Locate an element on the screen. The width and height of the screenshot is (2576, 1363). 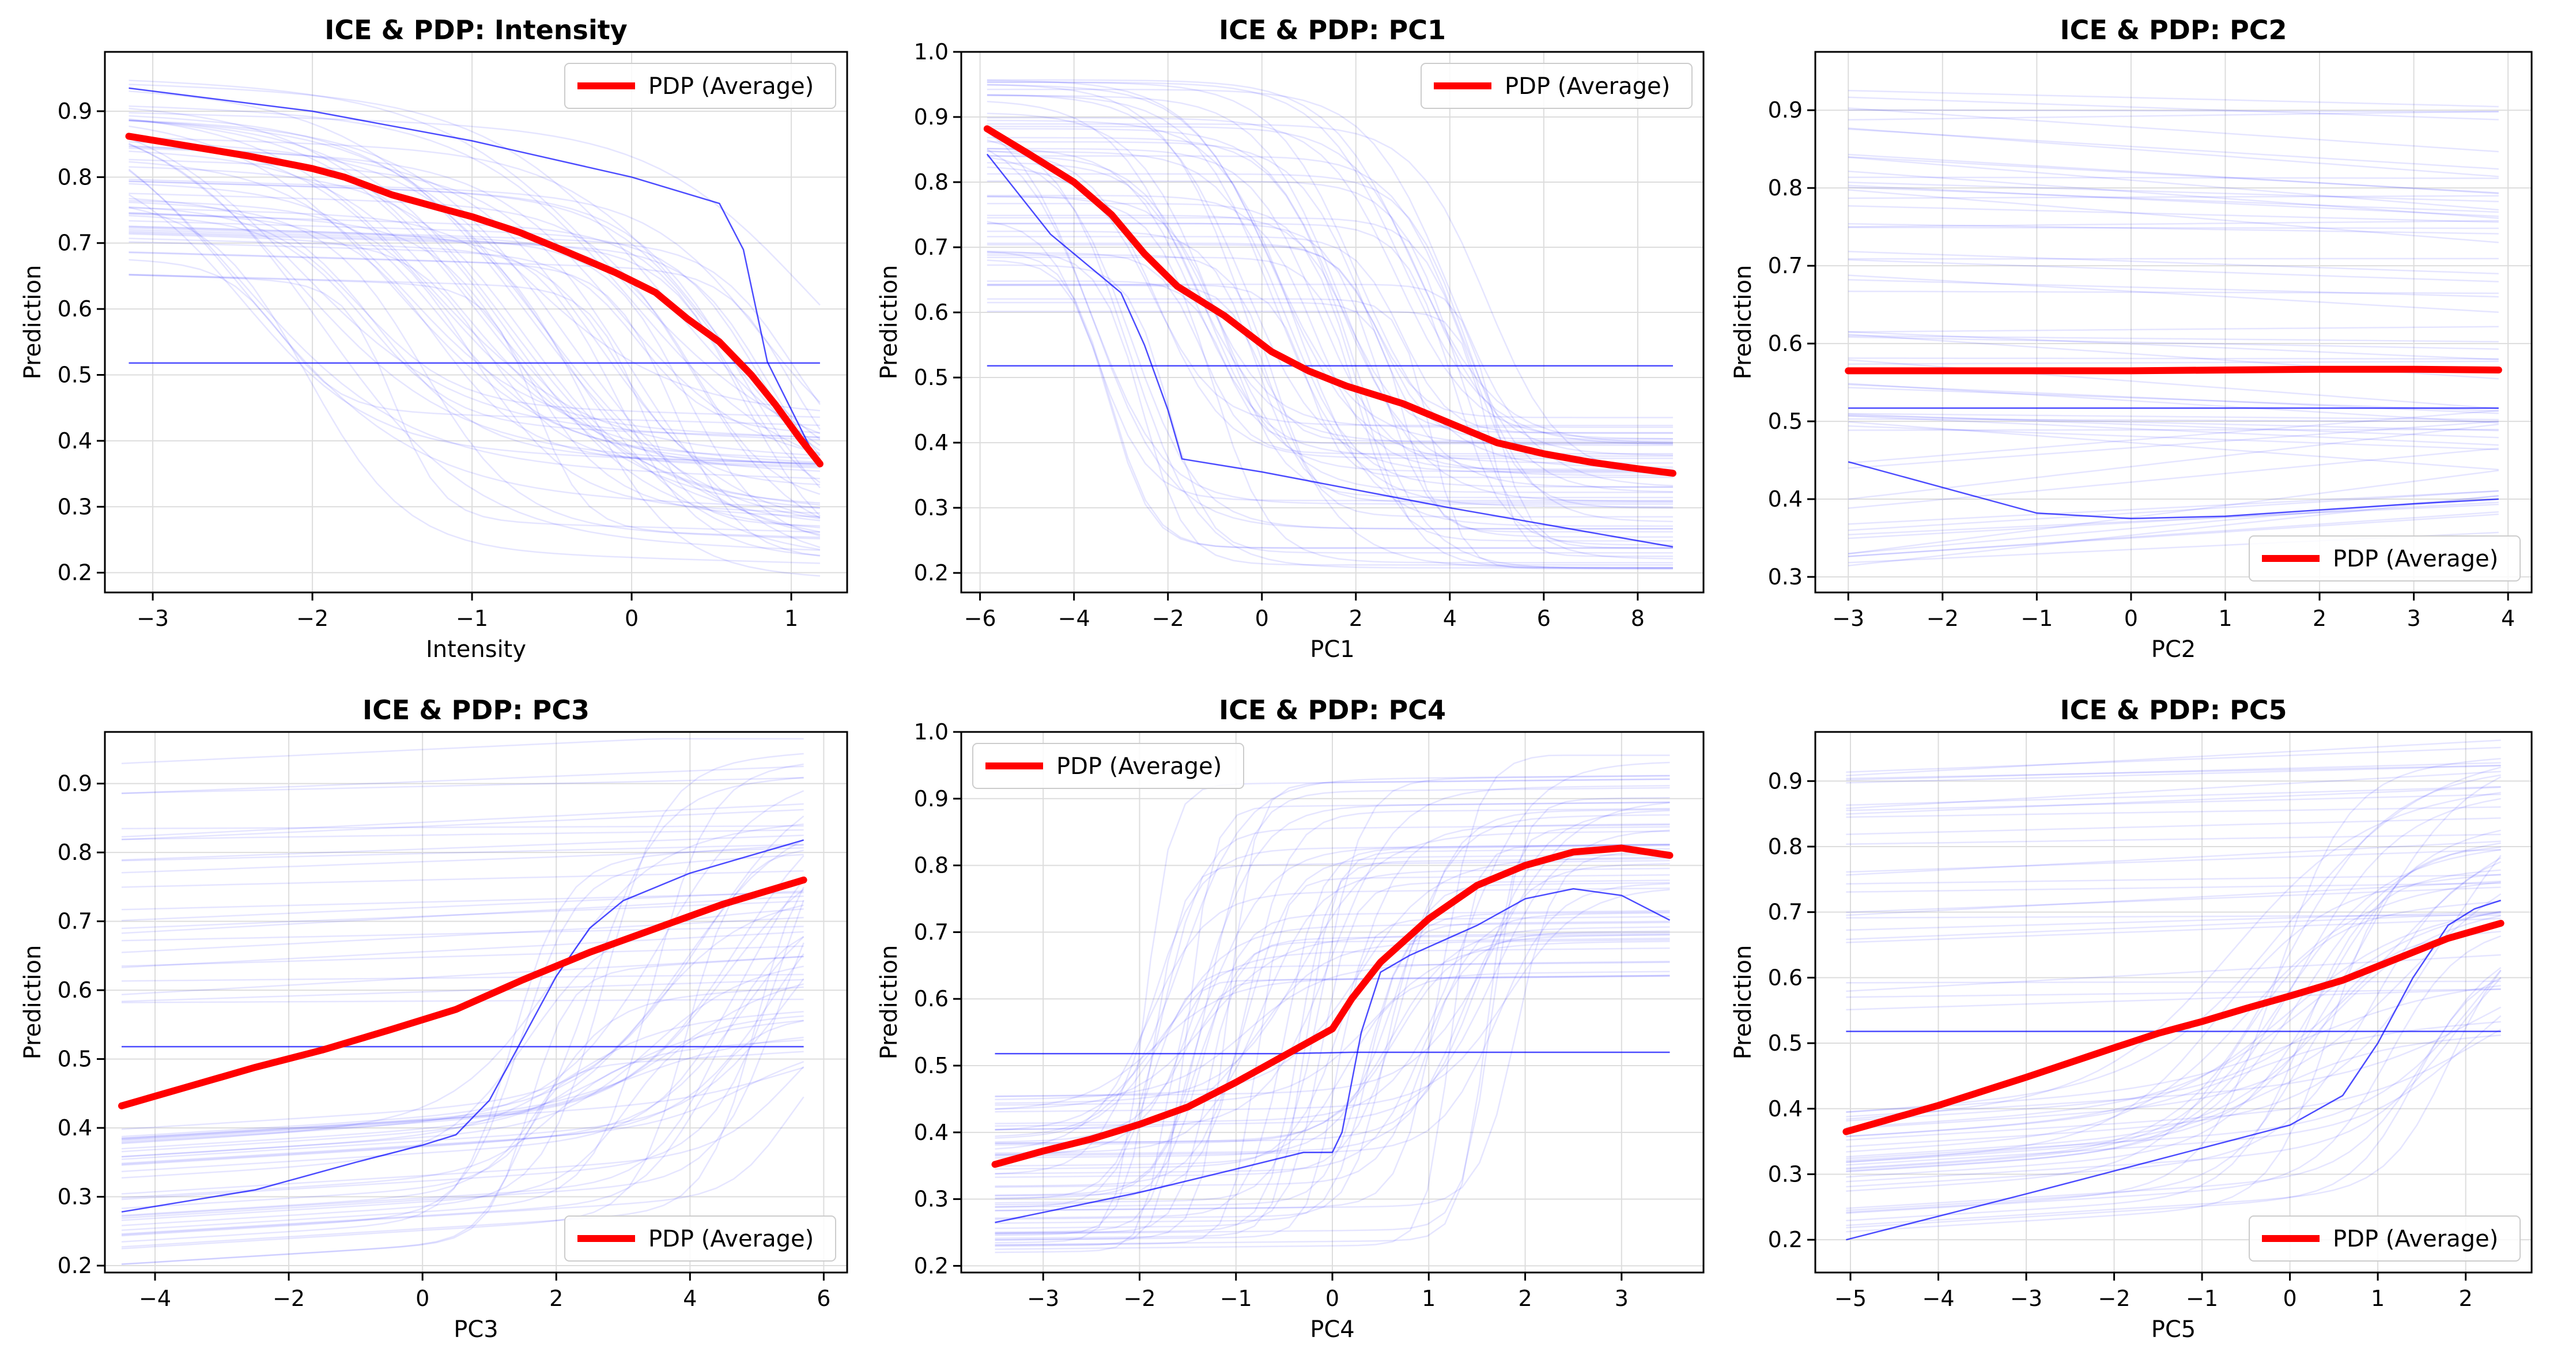
y-tick-label: 0.7 is located at coordinates (931, 932).